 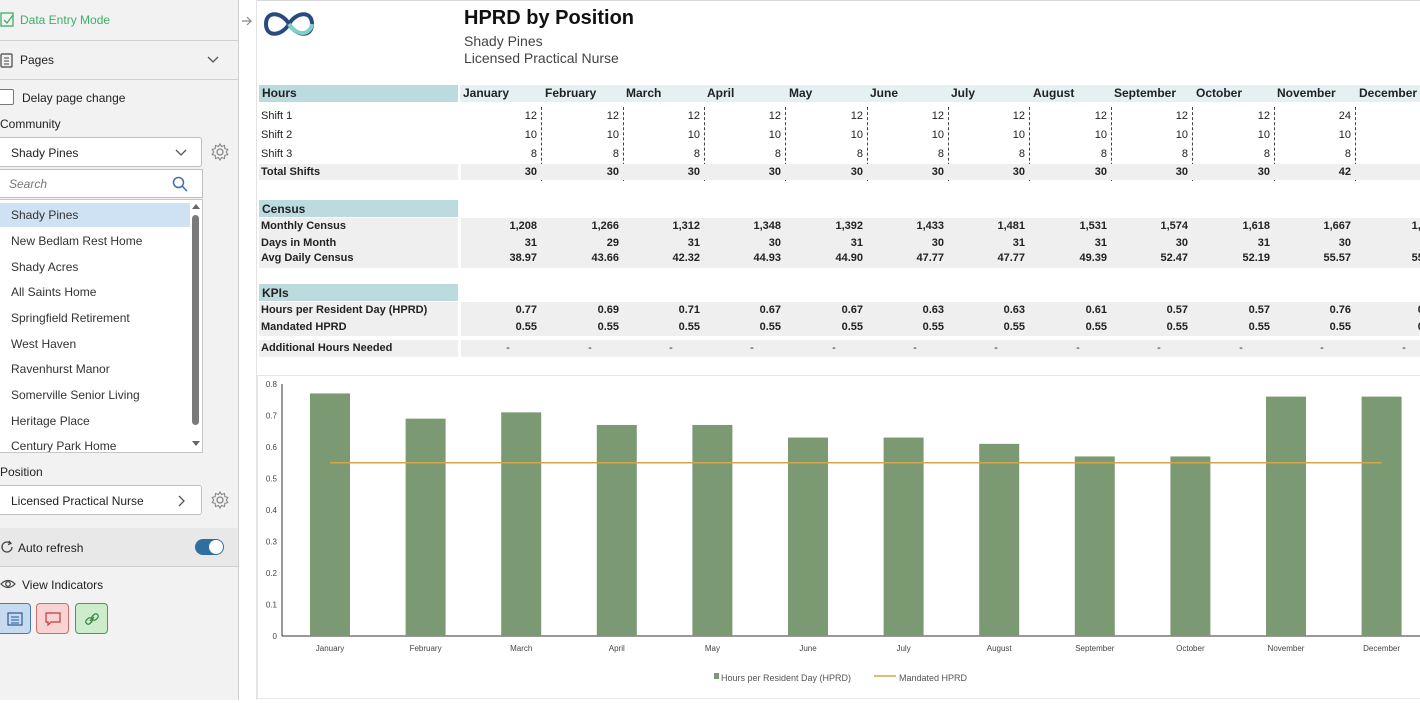 What do you see at coordinates (503, 41) in the screenshot?
I see `report-subtitle-community: Shady Pines` at bounding box center [503, 41].